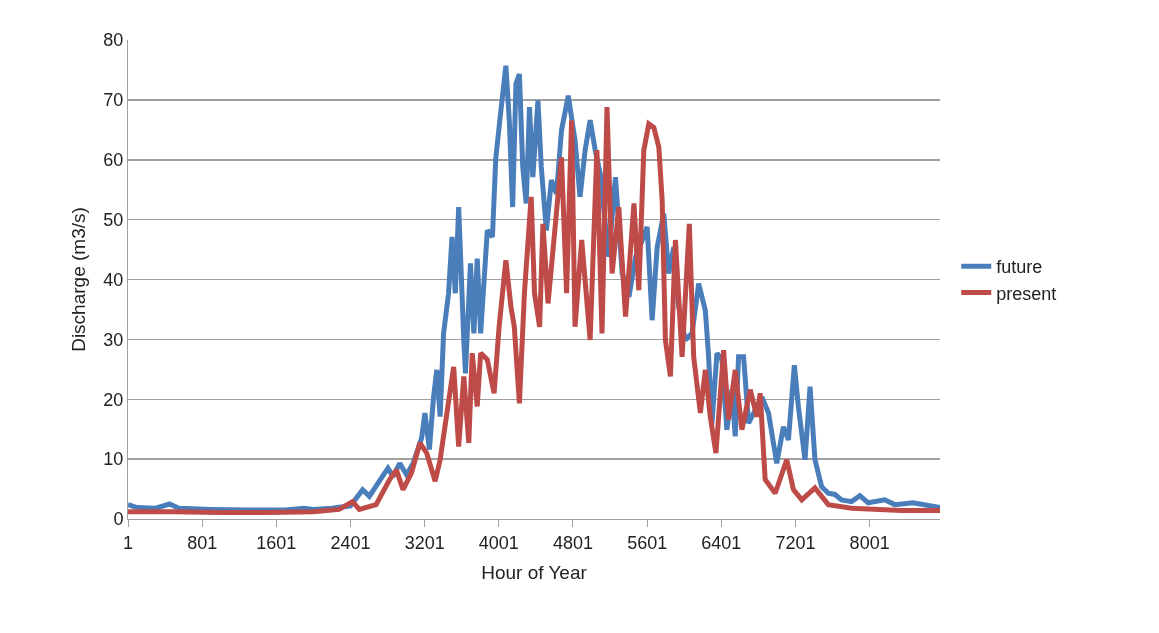 This screenshot has width=1159, height=633. I want to click on legend-label: future, so click(1019, 267).